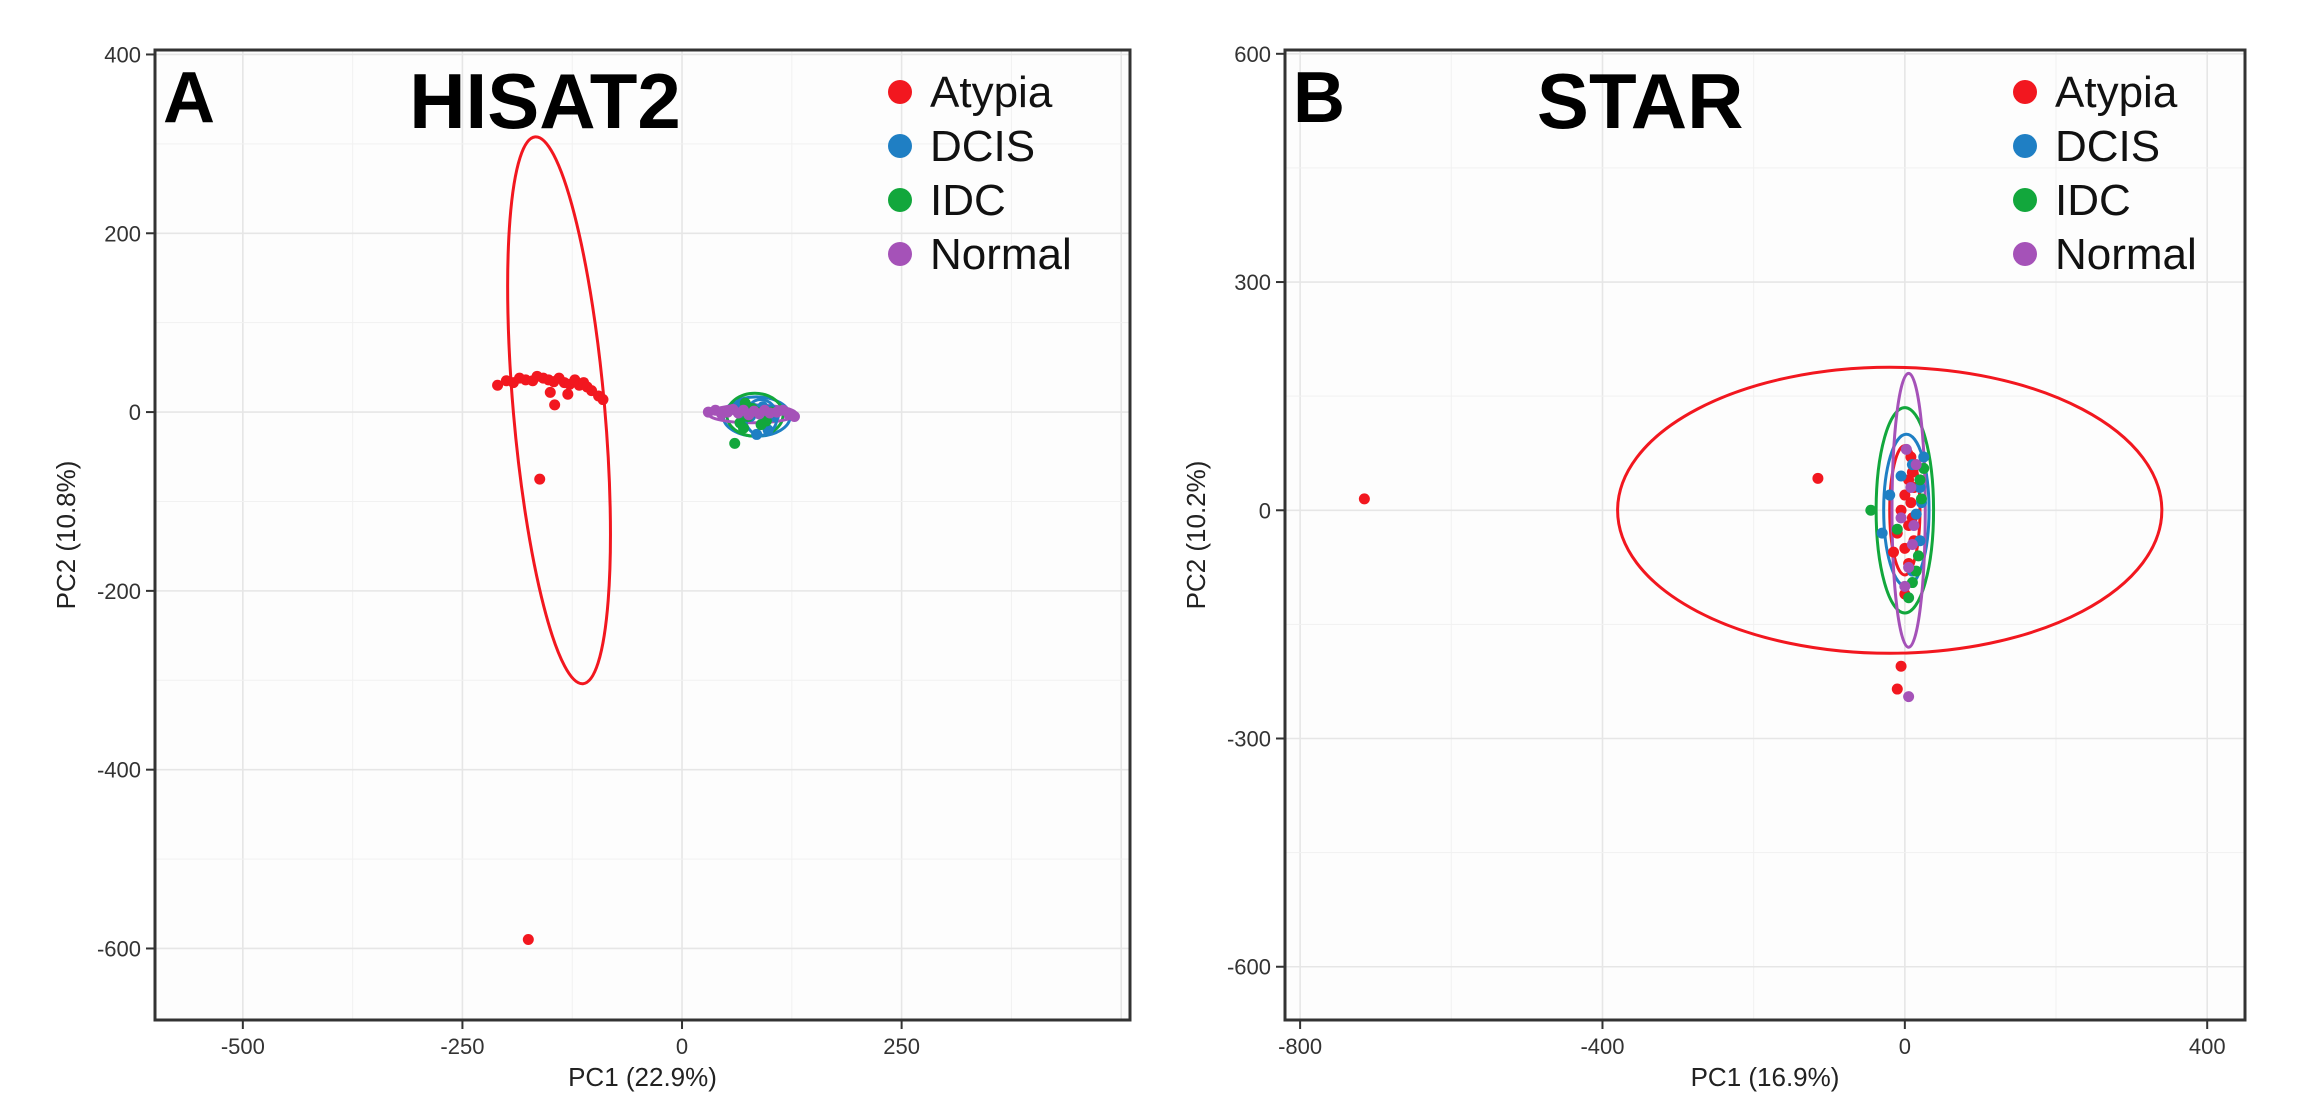 This screenshot has height=1118, width=2306. I want to click on panel-b-x-axis-label: PC1 (16.9%), so click(1765, 1077).